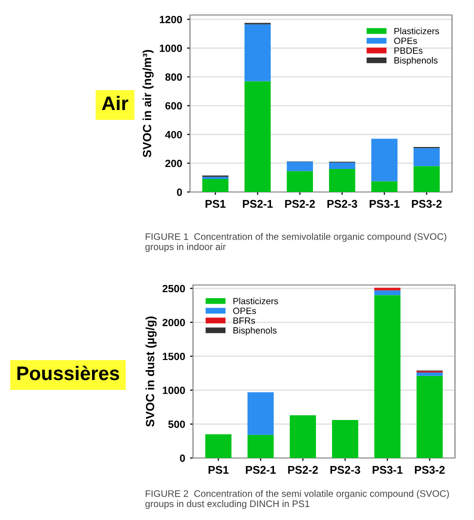 The height and width of the screenshot is (520, 474). I want to click on caption: FIGURE 2 Concentration of the semi volatile organic compound (SVOC) groups in dust excluding DINCH in PS1, so click(297, 499).